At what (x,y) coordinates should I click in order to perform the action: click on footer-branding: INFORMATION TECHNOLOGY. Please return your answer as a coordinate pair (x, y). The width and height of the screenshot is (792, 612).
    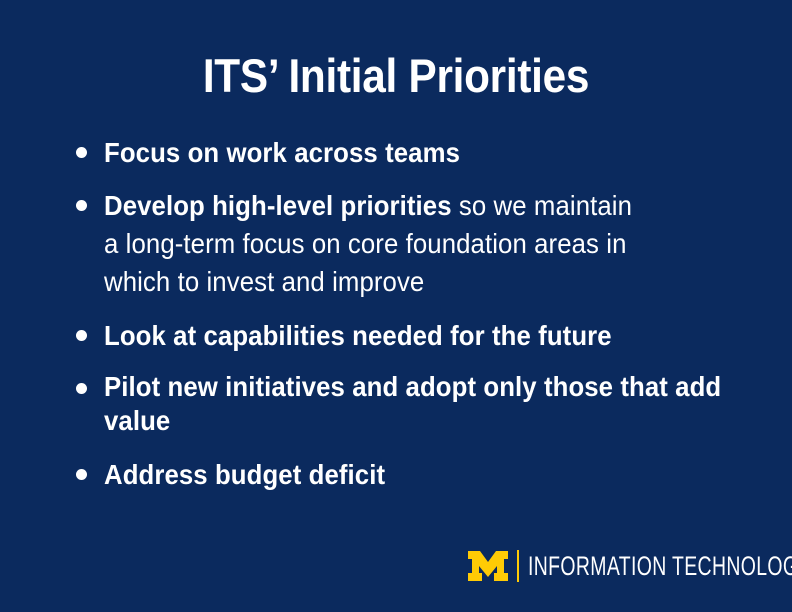
    Looking at the image, I should click on (630, 566).